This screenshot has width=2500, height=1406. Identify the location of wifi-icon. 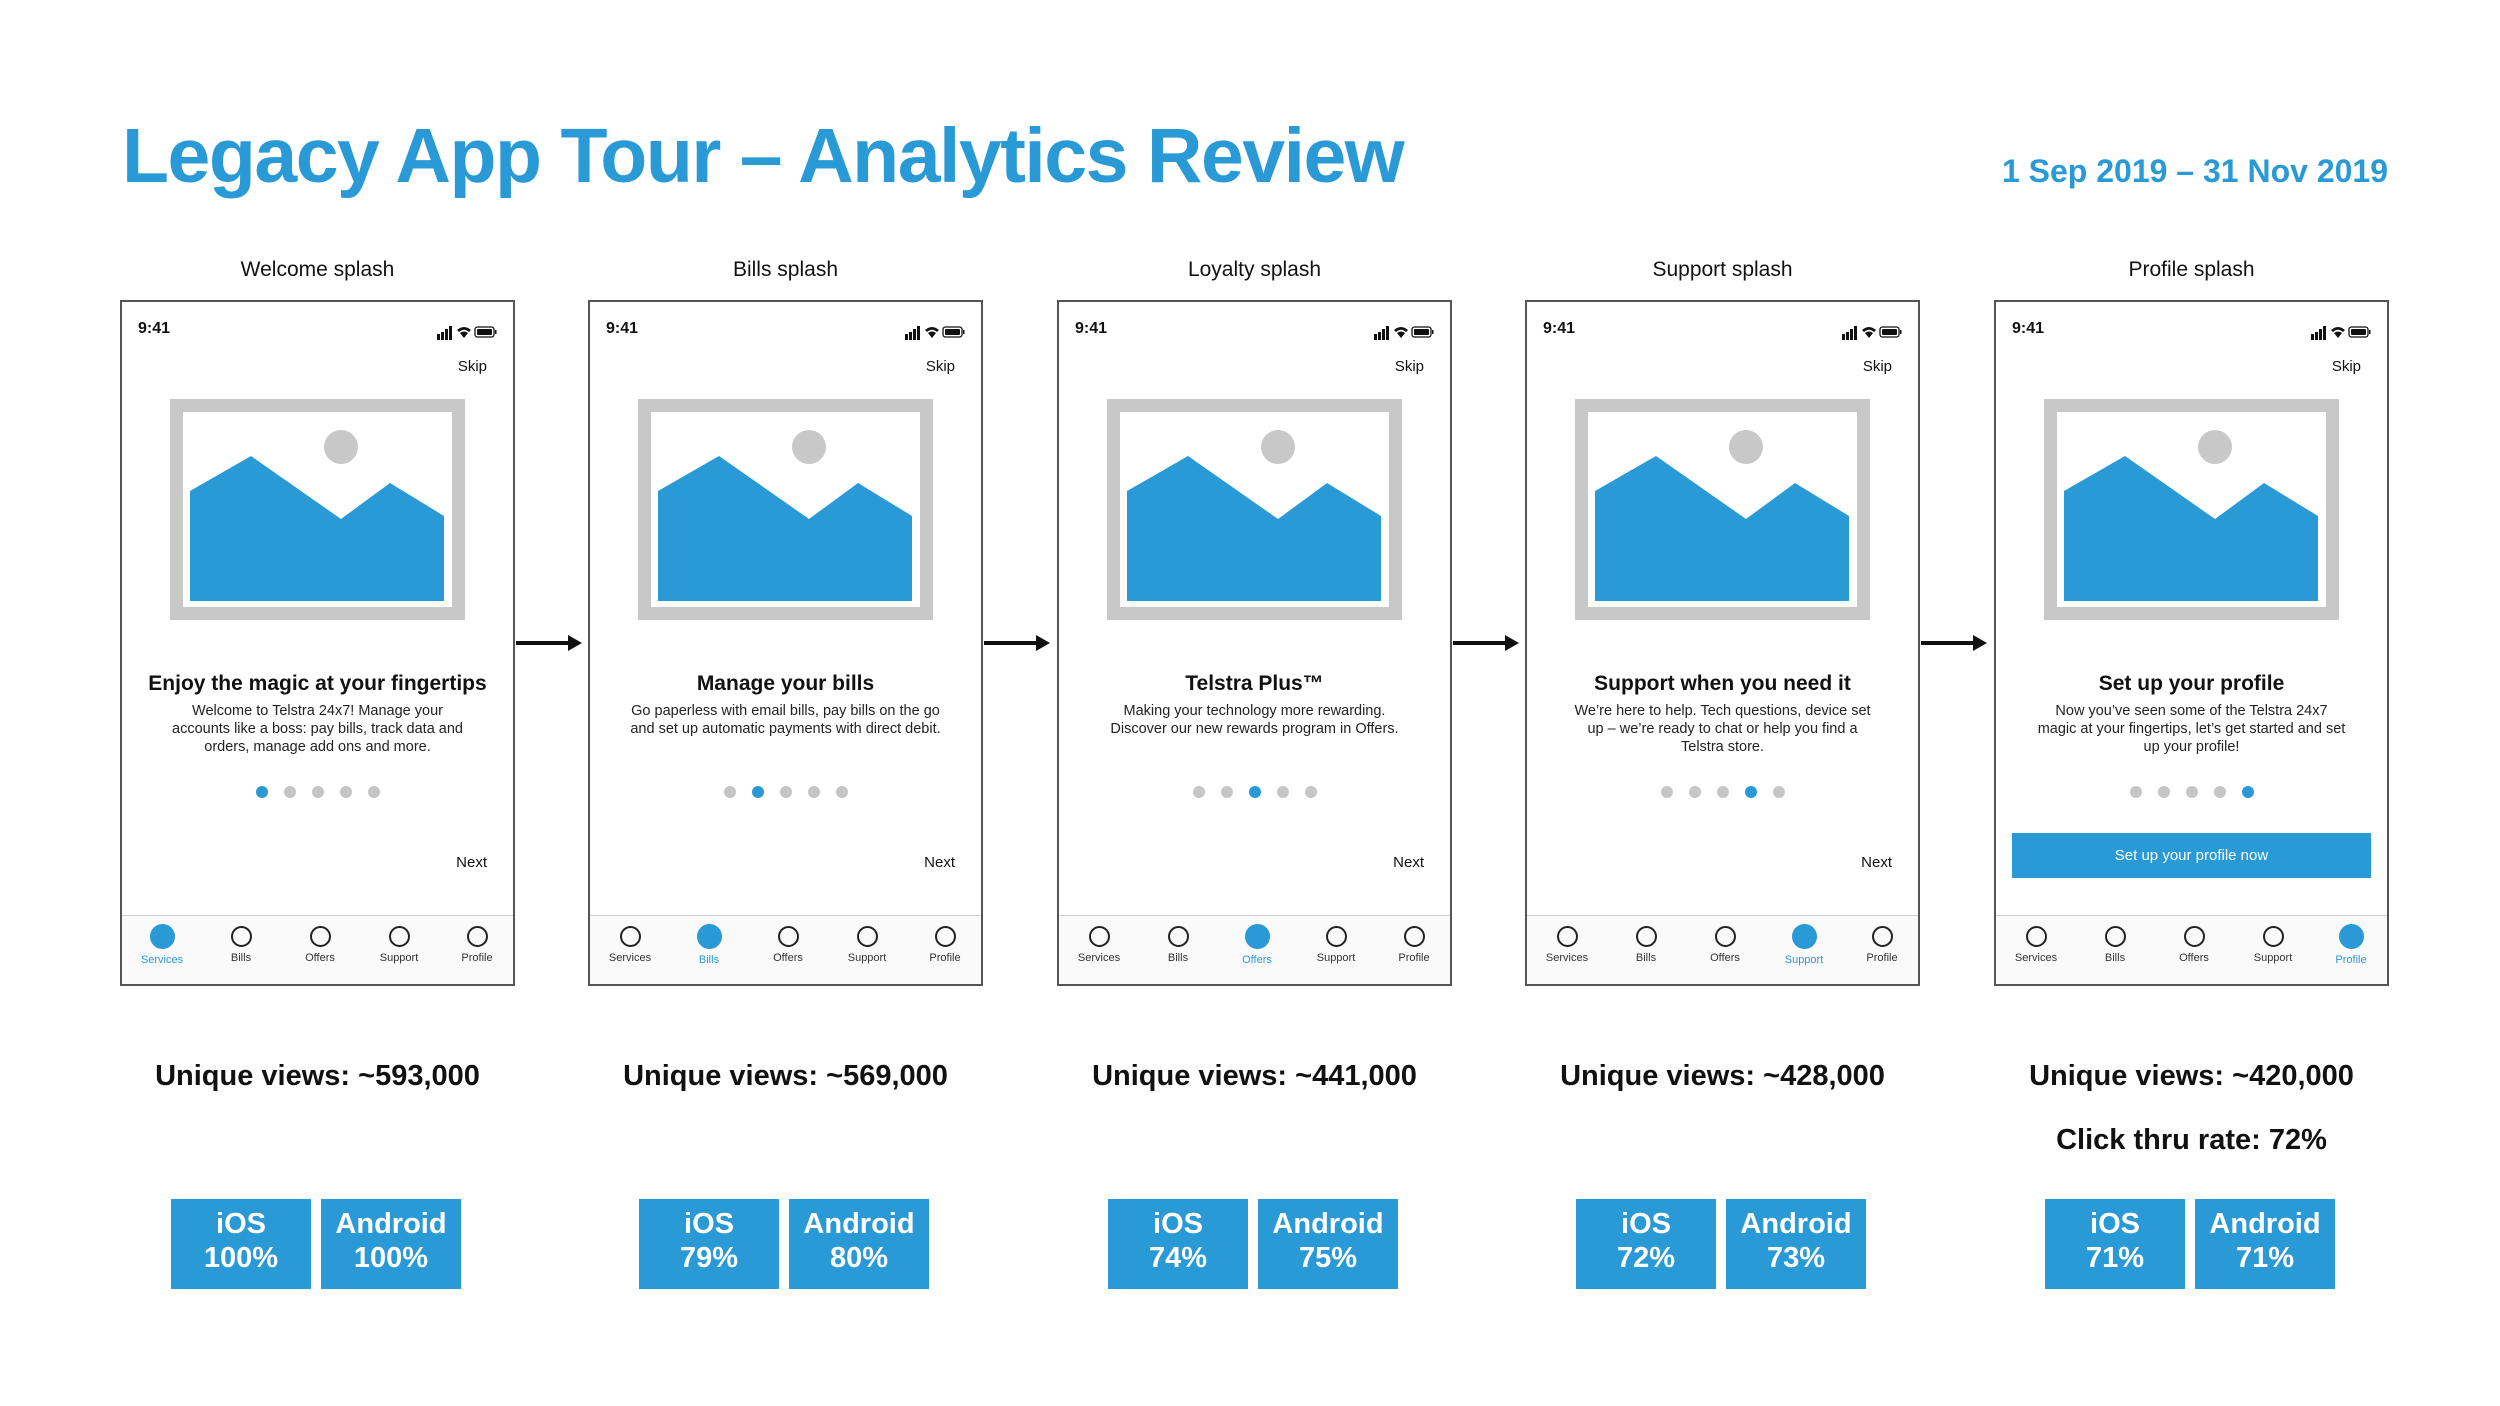
(1401, 332).